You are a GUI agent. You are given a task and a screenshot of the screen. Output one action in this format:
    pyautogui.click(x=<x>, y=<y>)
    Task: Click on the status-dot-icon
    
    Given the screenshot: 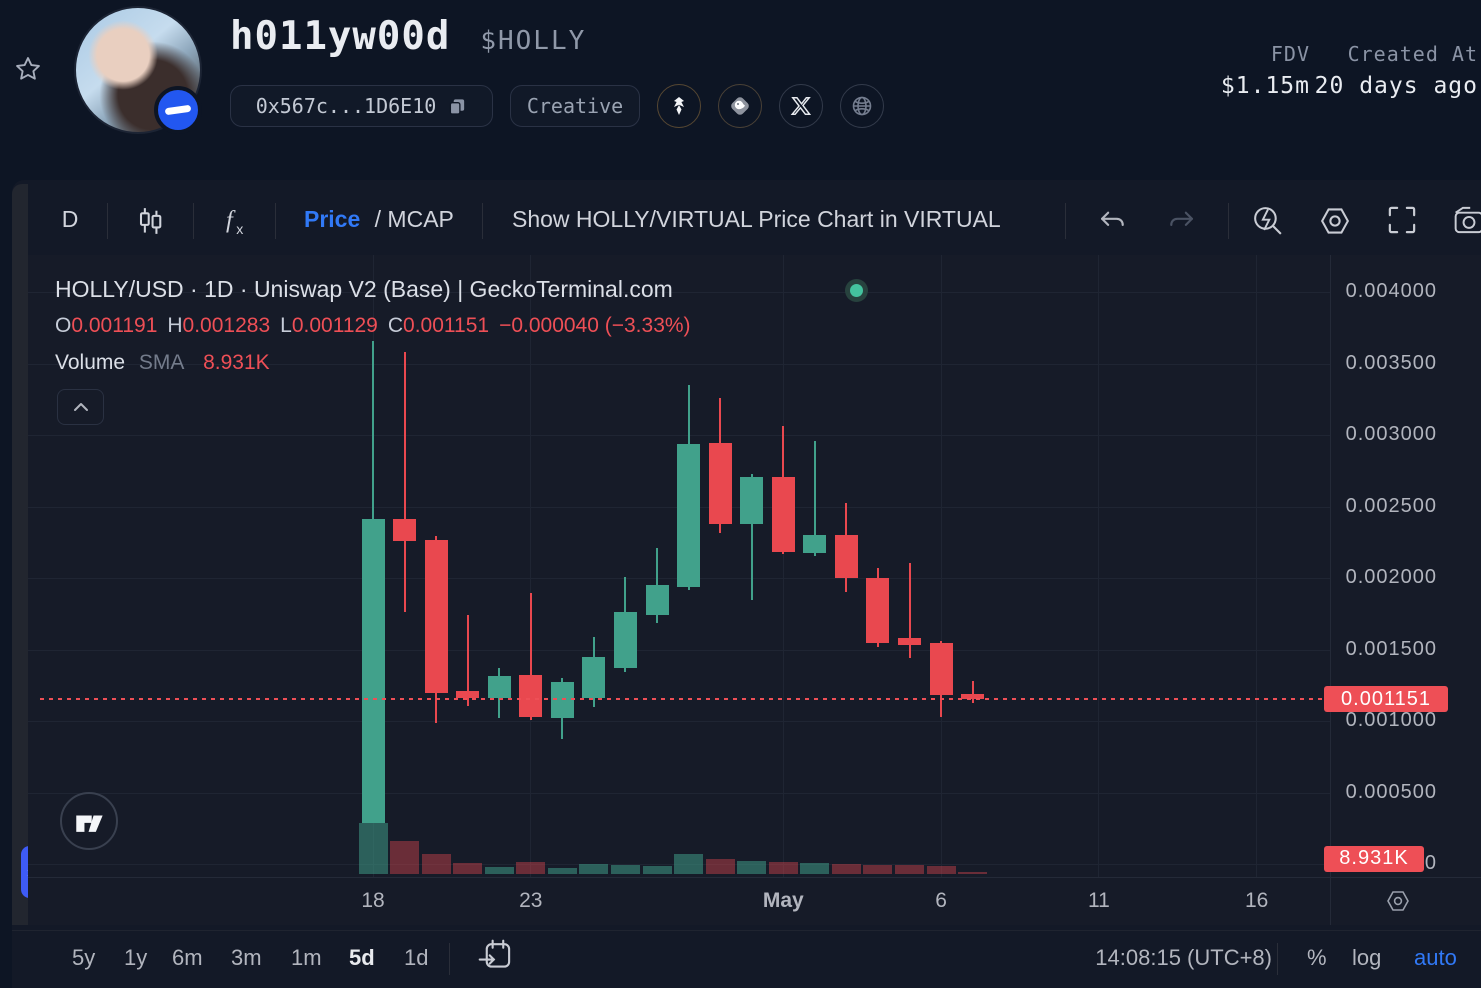 What is the action you would take?
    pyautogui.click(x=856, y=290)
    